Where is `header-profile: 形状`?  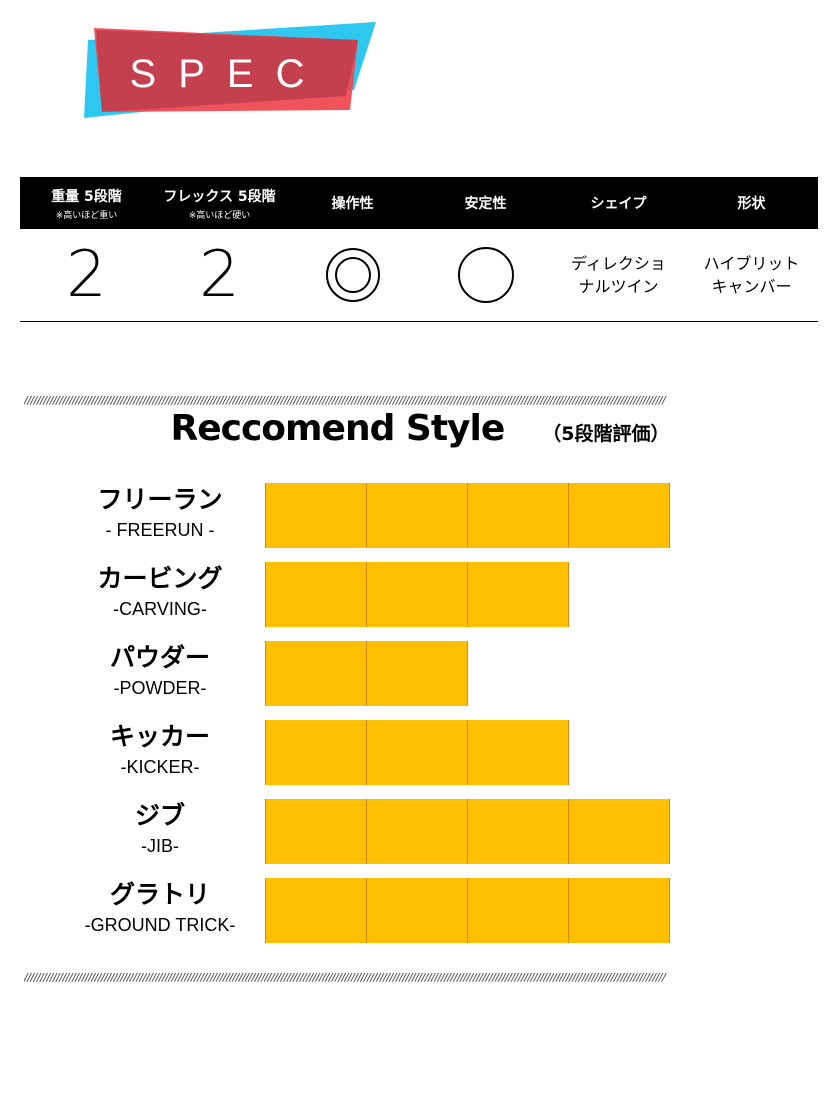
header-profile: 形状 is located at coordinates (751, 204).